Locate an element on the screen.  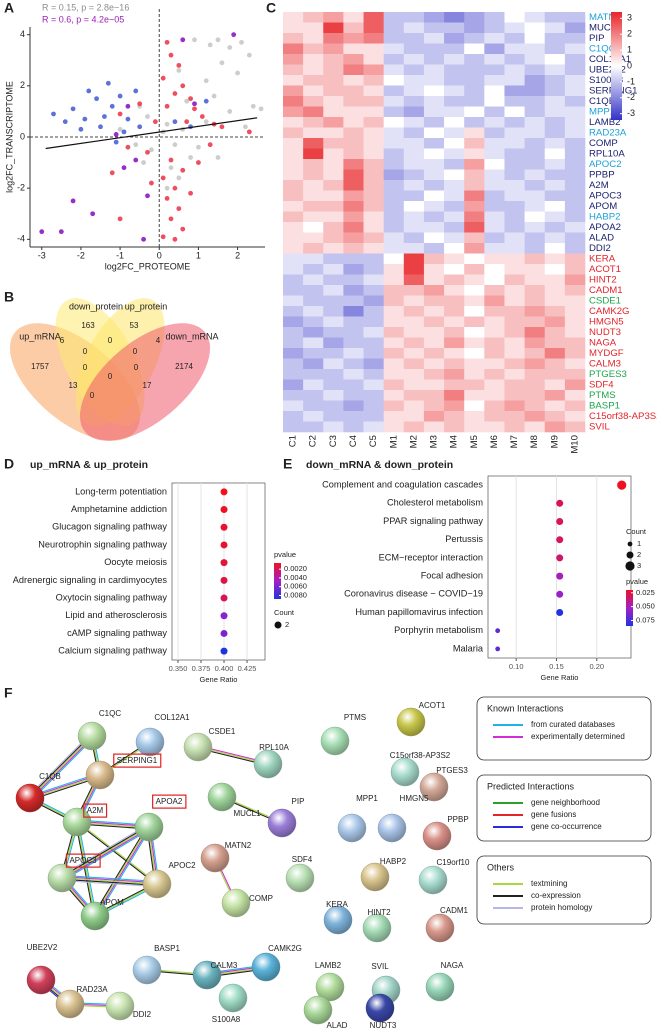
y-tick-label: 2 is located at coordinates (22, 85).